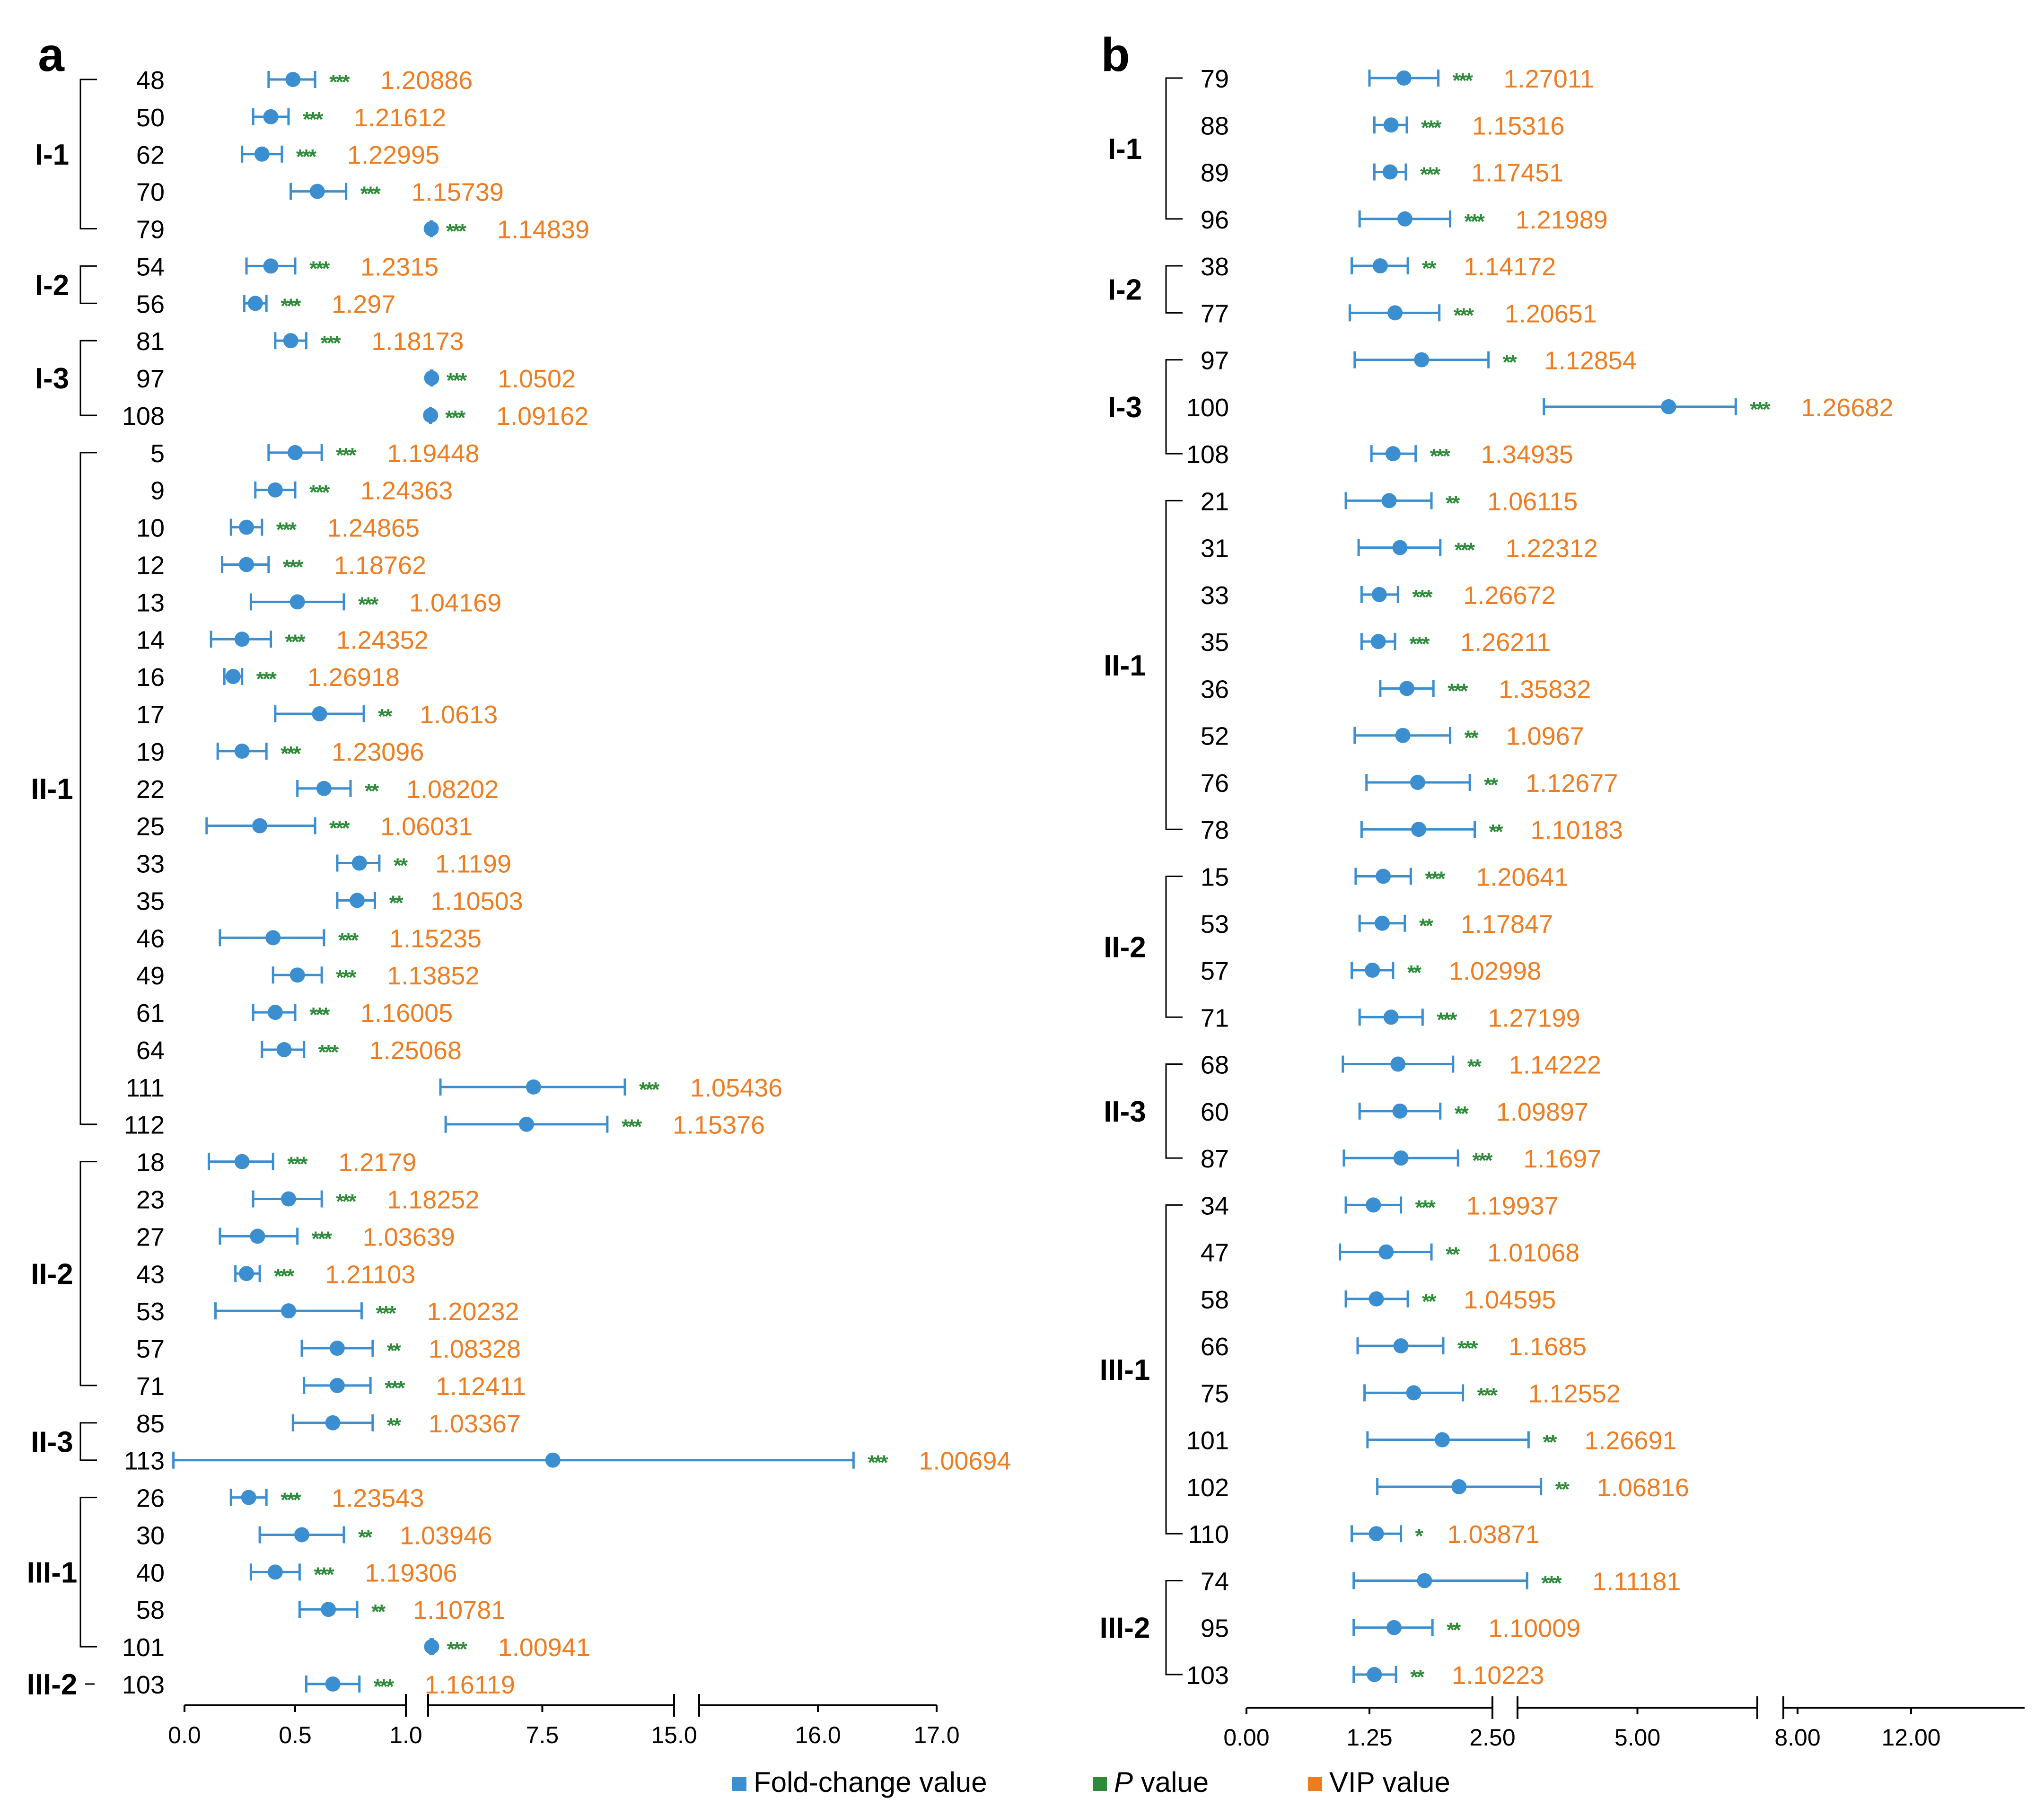 This screenshot has height=1816, width=2044. I want to click on vip-value-label: 1.18252, so click(433, 1200).